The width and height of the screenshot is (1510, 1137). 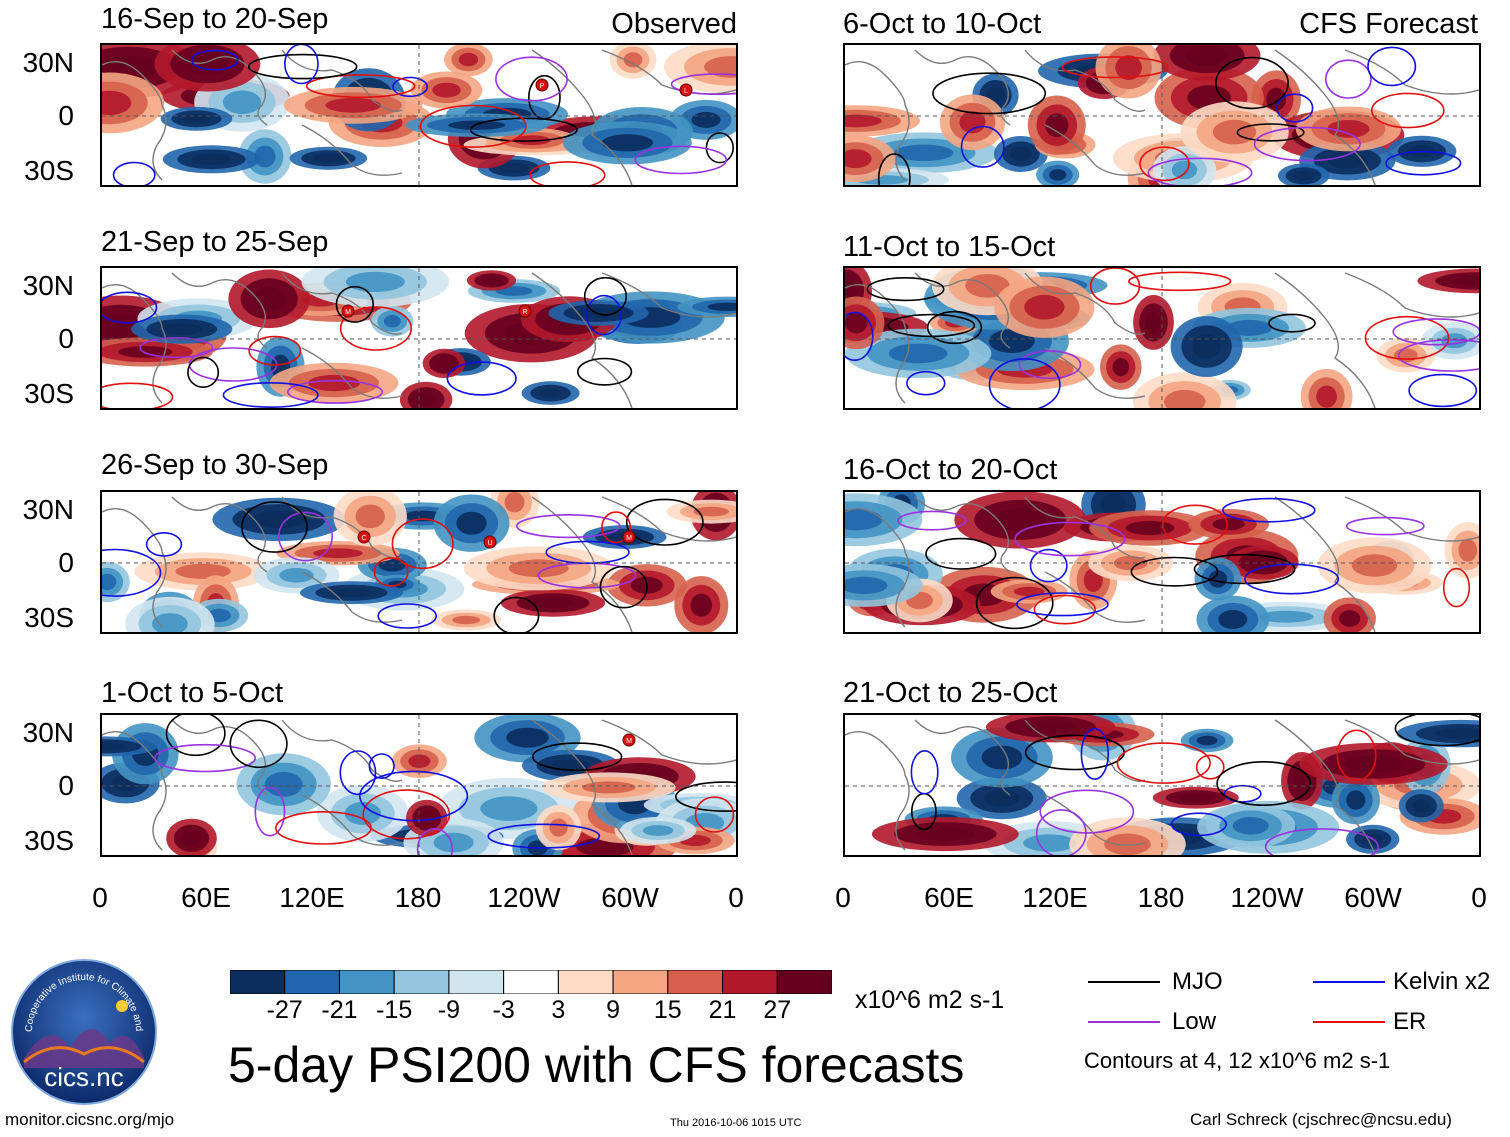 I want to click on forecast-column-label: CFS Forecast, so click(x=1388, y=24).